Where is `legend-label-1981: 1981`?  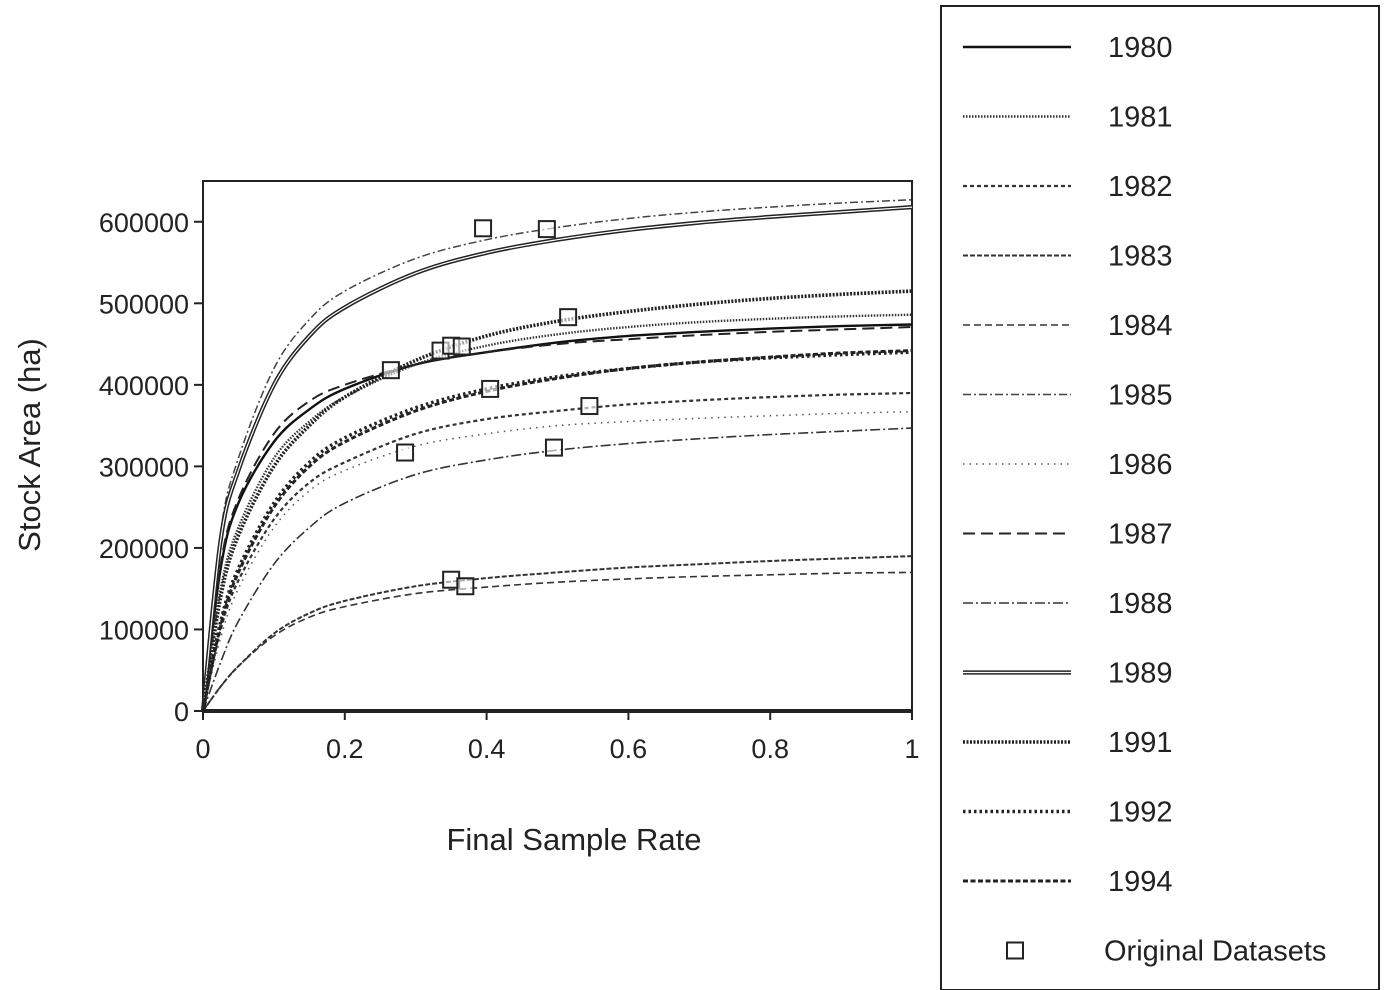
legend-label-1981: 1981 is located at coordinates (1140, 118).